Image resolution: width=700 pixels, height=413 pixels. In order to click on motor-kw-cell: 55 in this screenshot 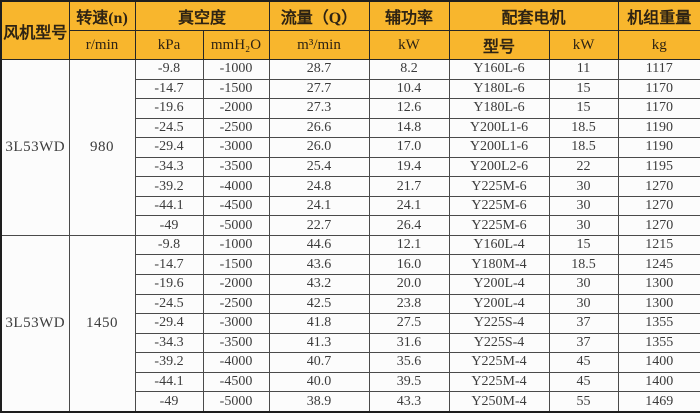, I will do `click(583, 402)`.